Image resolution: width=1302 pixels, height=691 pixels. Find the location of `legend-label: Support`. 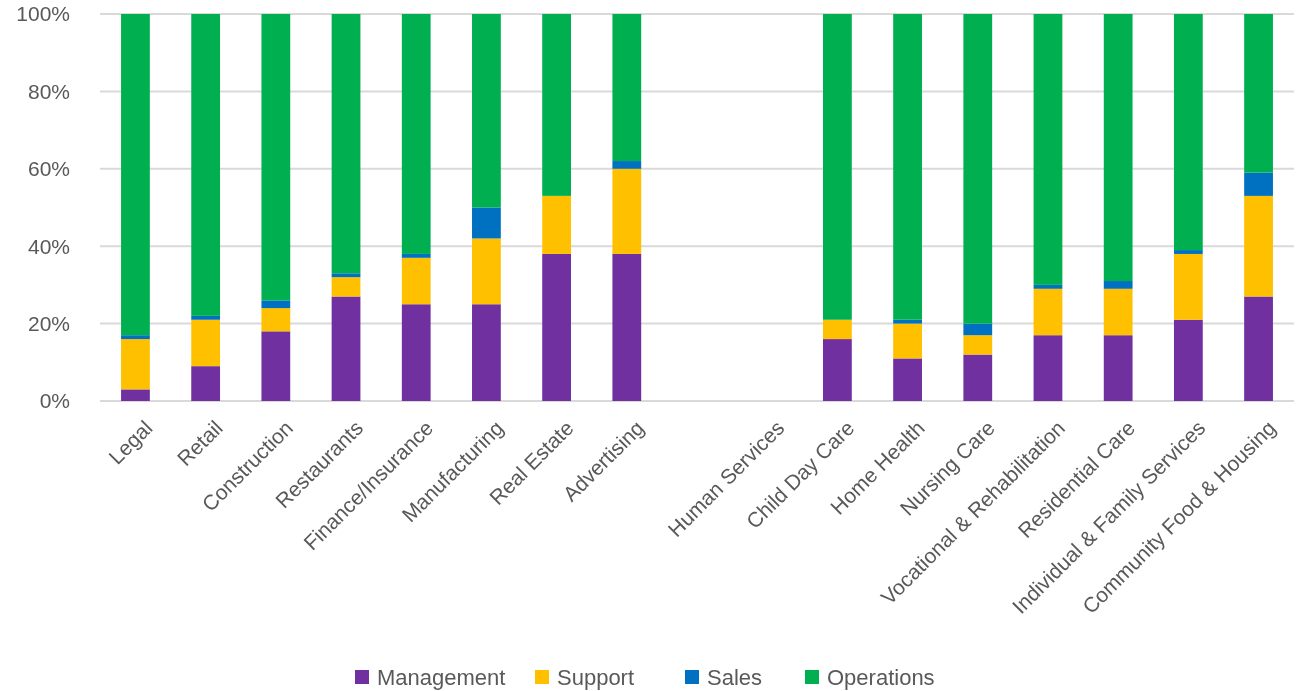

legend-label: Support is located at coordinates (596, 677).